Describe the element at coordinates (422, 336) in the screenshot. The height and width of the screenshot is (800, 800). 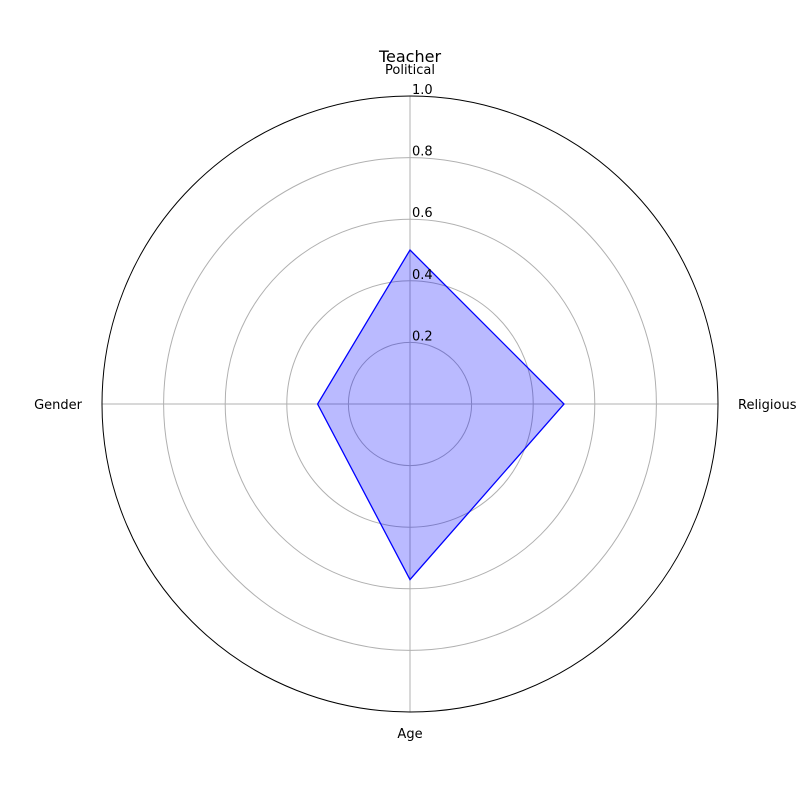
I see `radial-tick-label-0.2: 0.2` at that location.